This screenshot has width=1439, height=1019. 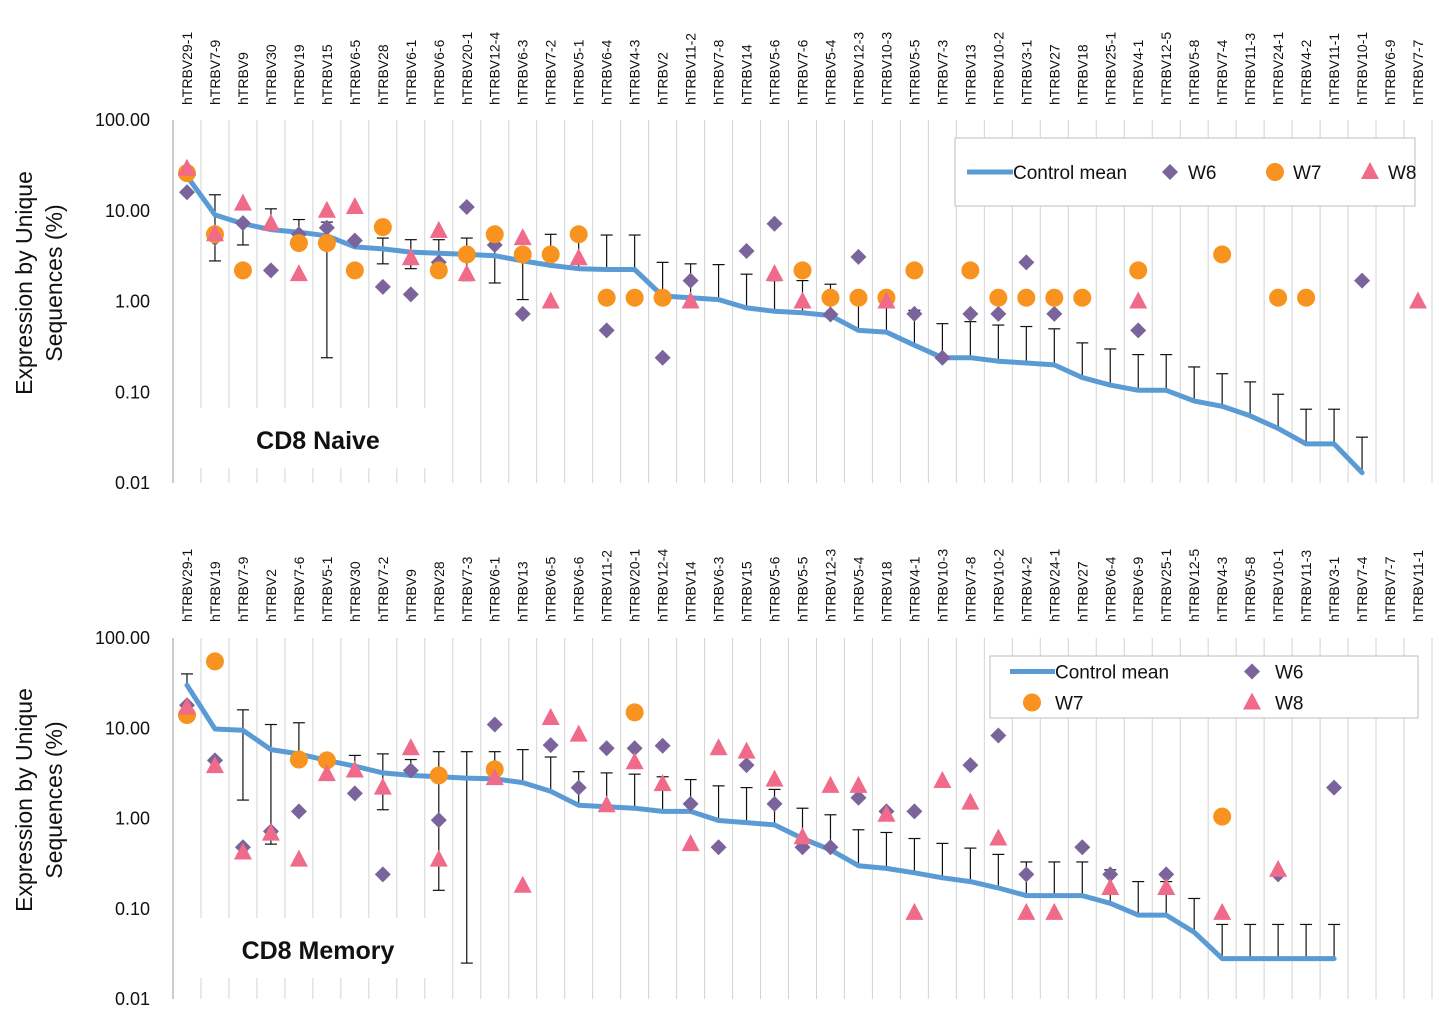 What do you see at coordinates (1166, 68) in the screenshot?
I see `category-label: hTRBV12-5` at bounding box center [1166, 68].